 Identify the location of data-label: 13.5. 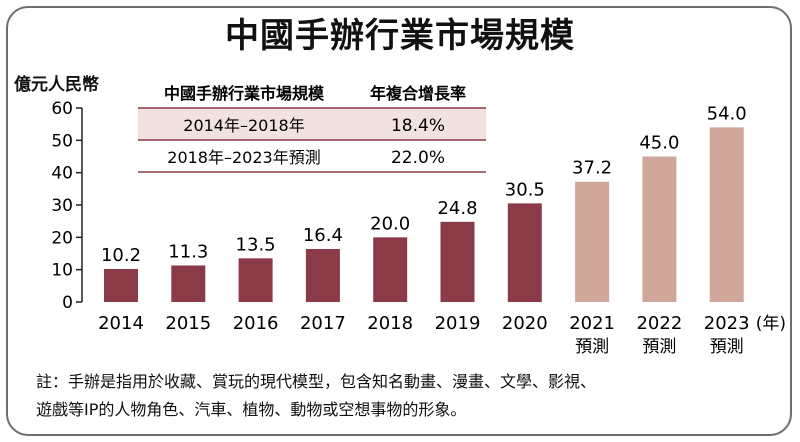
(256, 244).